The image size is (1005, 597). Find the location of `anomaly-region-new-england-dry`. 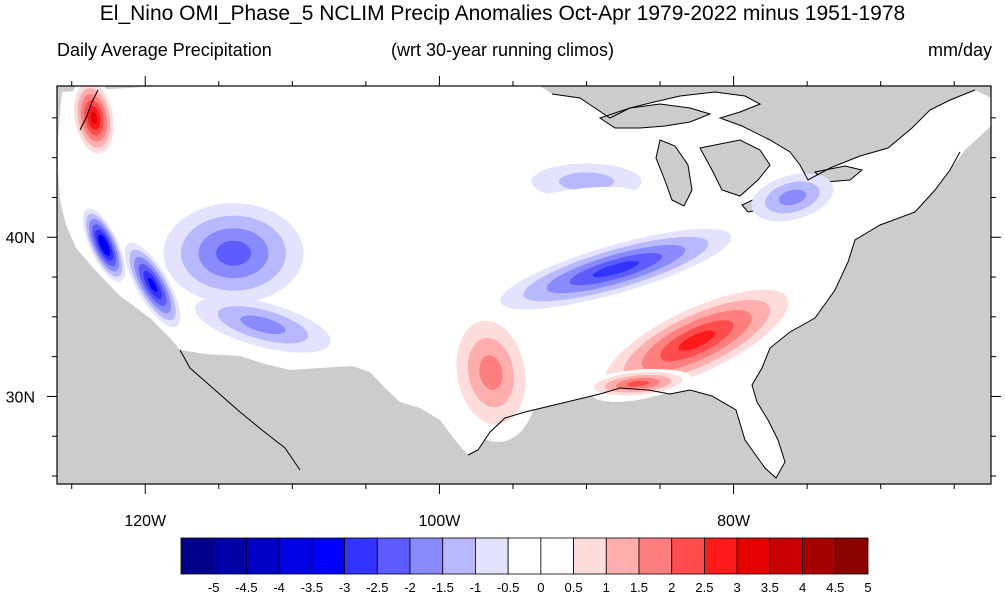

anomaly-region-new-england-dry is located at coordinates (792, 197).